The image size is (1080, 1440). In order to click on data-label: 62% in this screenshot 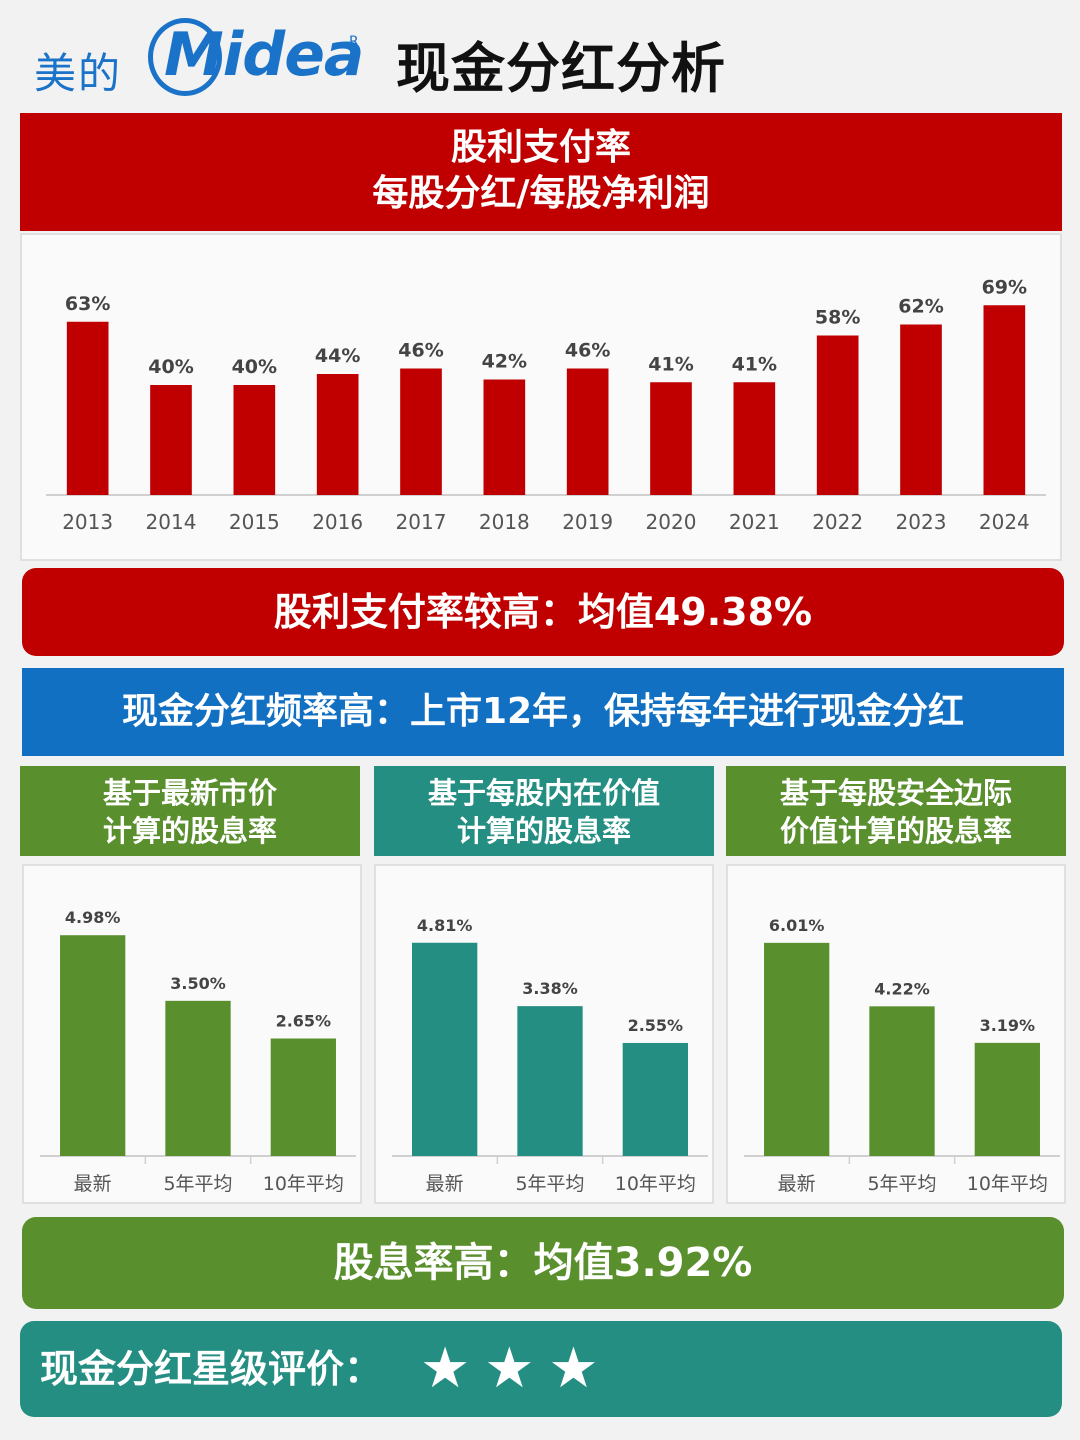, I will do `click(920, 307)`.